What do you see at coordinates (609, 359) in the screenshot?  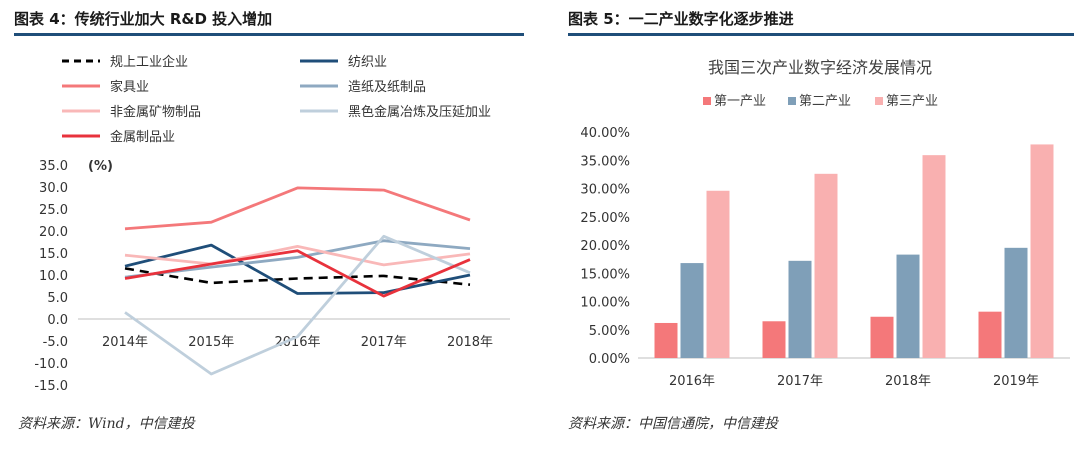 I see `y-tick-label: 0.00%` at bounding box center [609, 359].